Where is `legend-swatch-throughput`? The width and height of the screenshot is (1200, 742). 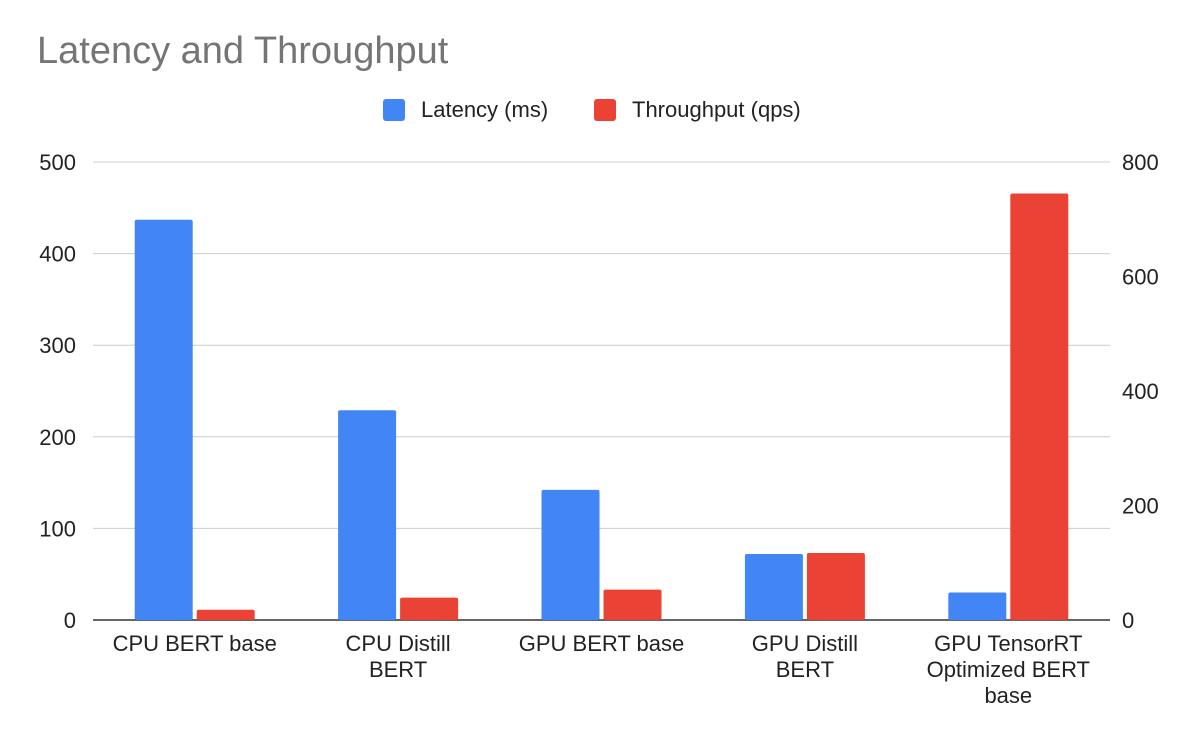 legend-swatch-throughput is located at coordinates (605, 110).